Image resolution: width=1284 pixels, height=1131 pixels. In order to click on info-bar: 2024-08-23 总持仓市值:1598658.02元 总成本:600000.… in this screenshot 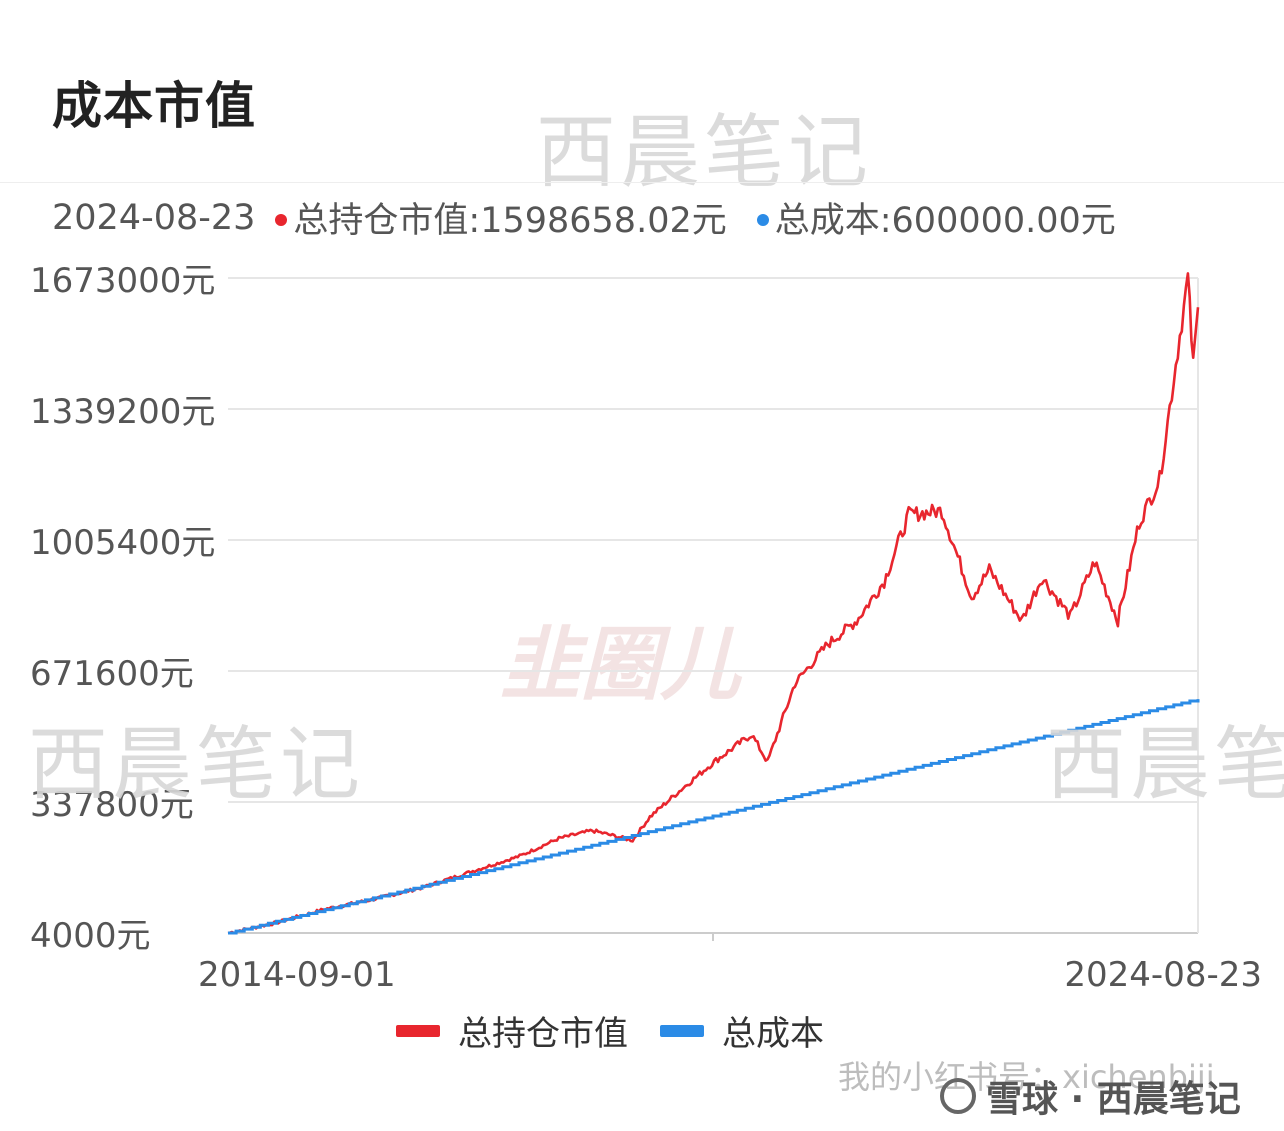, I will do `click(599, 217)`.